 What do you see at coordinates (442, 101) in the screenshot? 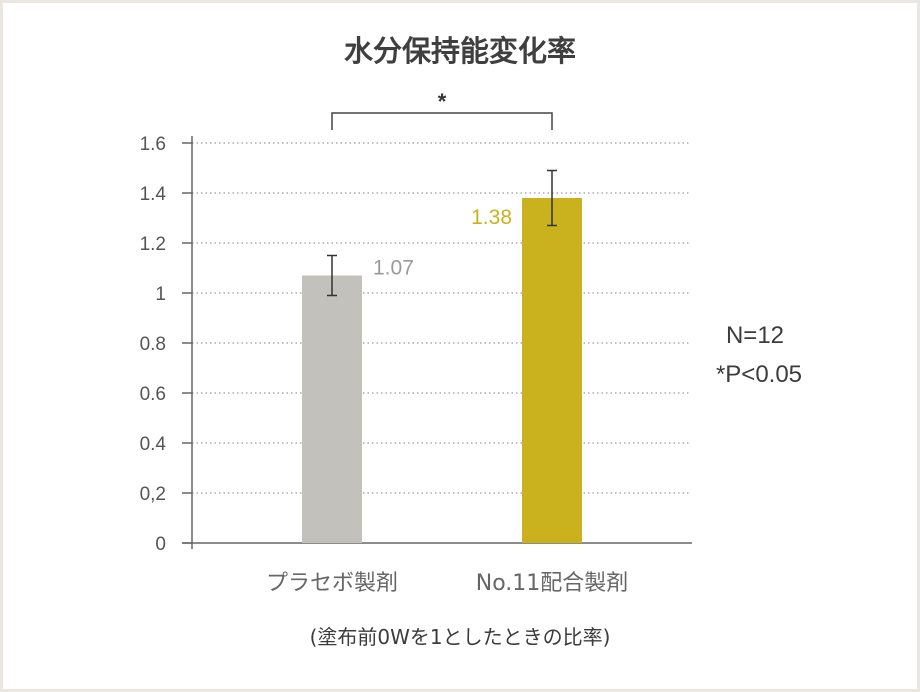
I see `significance-marker: *` at bounding box center [442, 101].